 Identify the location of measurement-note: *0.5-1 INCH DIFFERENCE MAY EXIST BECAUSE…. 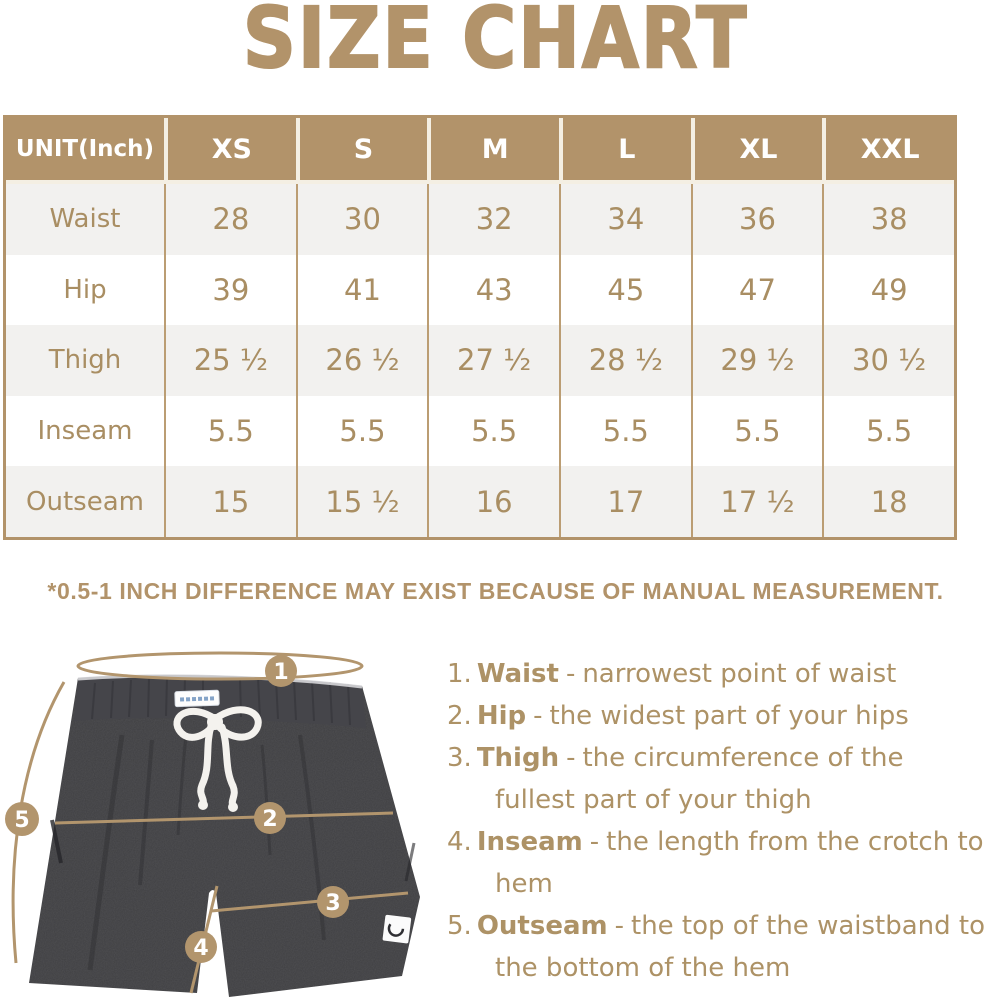
(495, 591).